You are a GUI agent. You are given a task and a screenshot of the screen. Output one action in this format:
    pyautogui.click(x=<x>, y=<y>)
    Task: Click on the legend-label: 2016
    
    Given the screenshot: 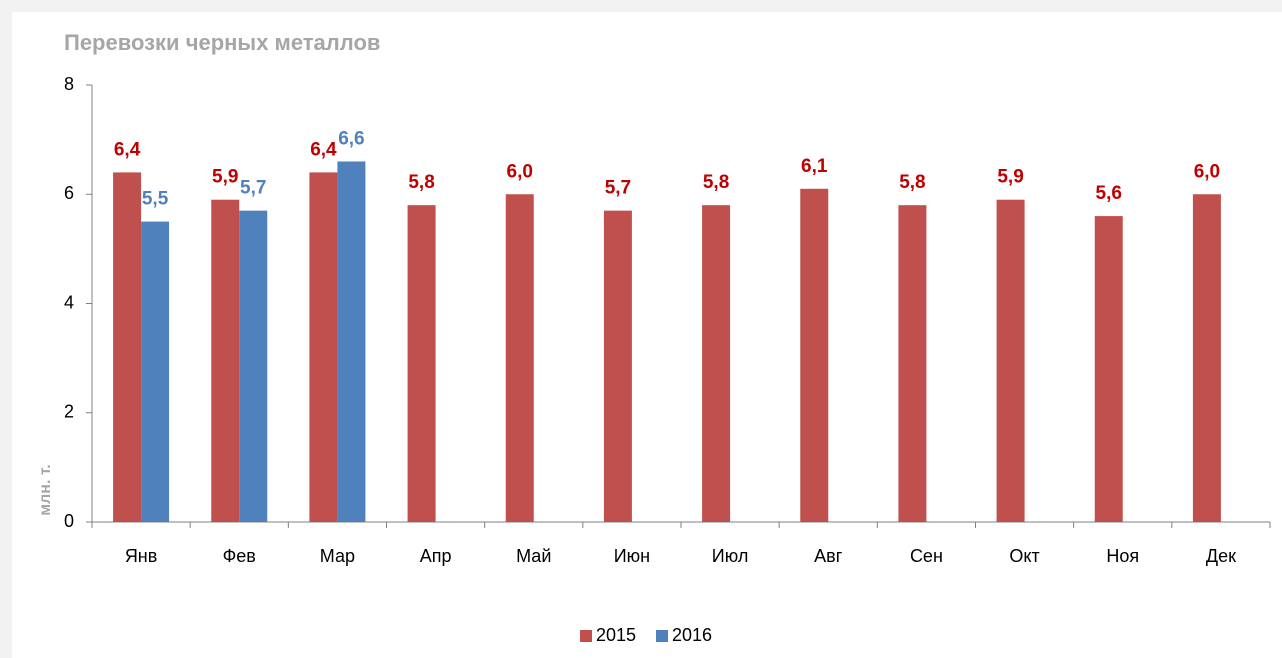 What is the action you would take?
    pyautogui.click(x=692, y=635)
    